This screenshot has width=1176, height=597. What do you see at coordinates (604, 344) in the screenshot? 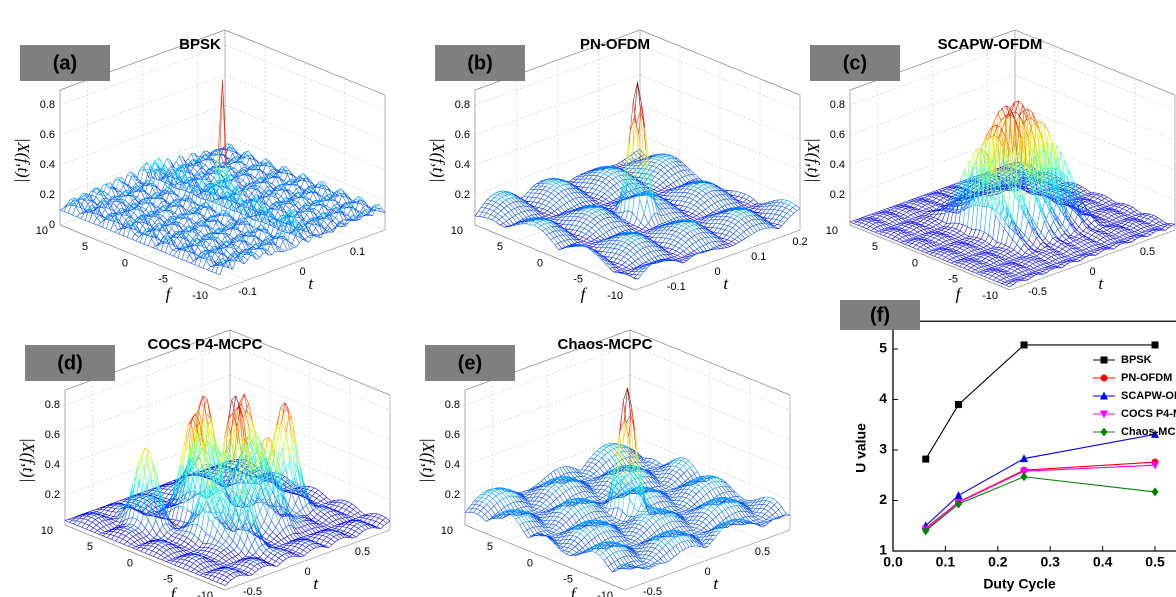
I see `chart-title: Chaos-MCPC` at bounding box center [604, 344].